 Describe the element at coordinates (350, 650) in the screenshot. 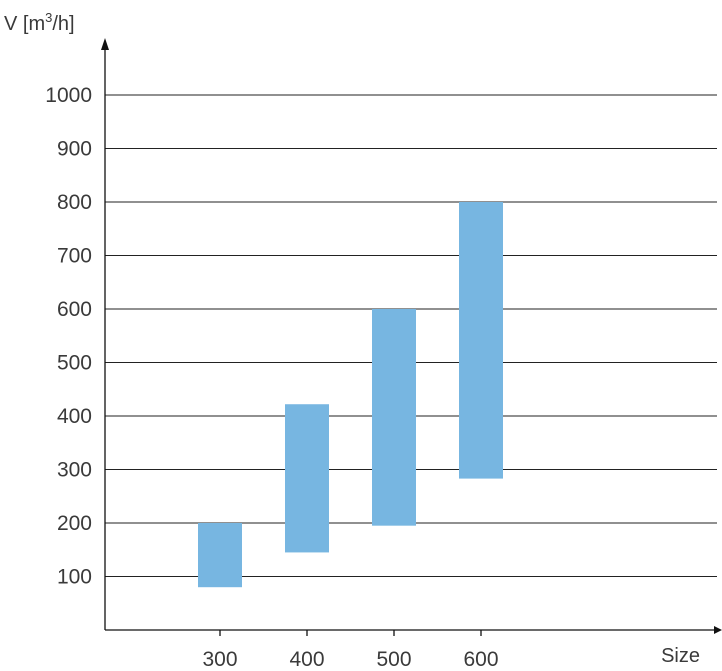

I see `x-tick-labels: 300 400 500 600` at that location.